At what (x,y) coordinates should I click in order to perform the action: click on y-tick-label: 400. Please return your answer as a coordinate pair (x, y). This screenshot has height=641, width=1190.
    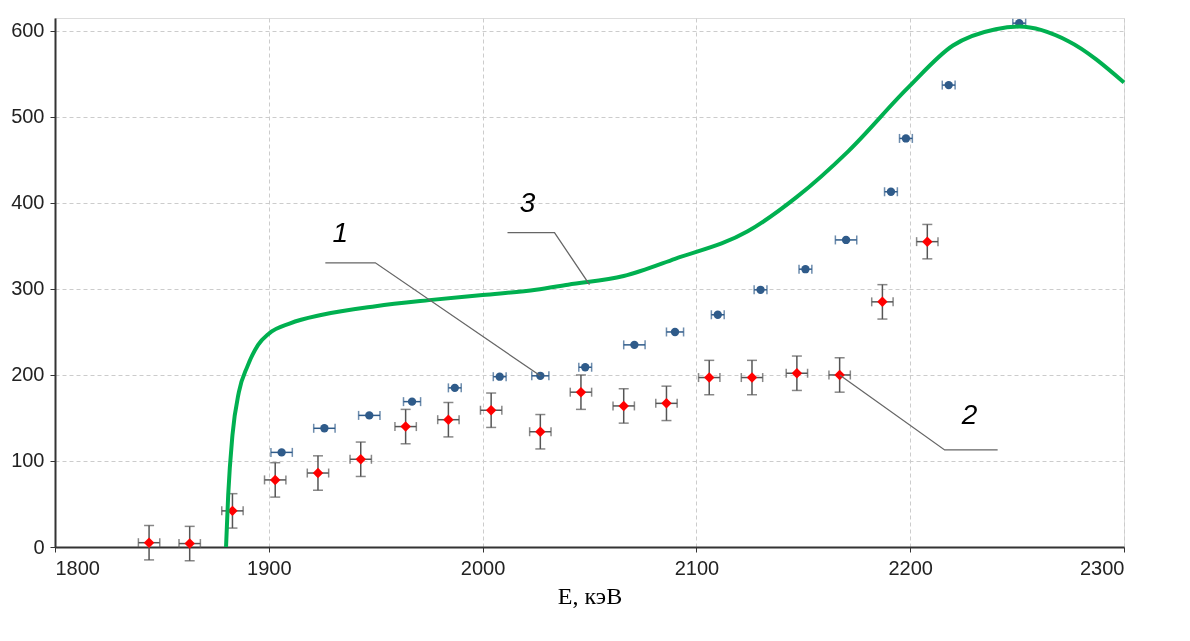
    Looking at the image, I should click on (28, 202).